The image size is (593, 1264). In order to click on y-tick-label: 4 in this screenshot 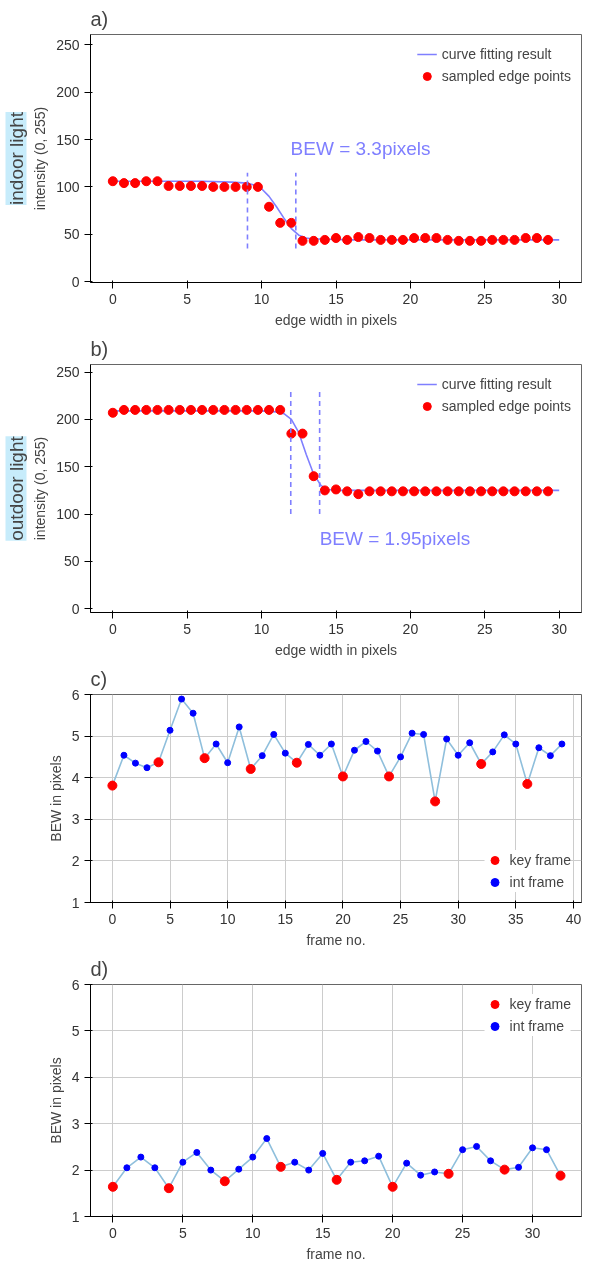, I will do `click(75, 1077)`.